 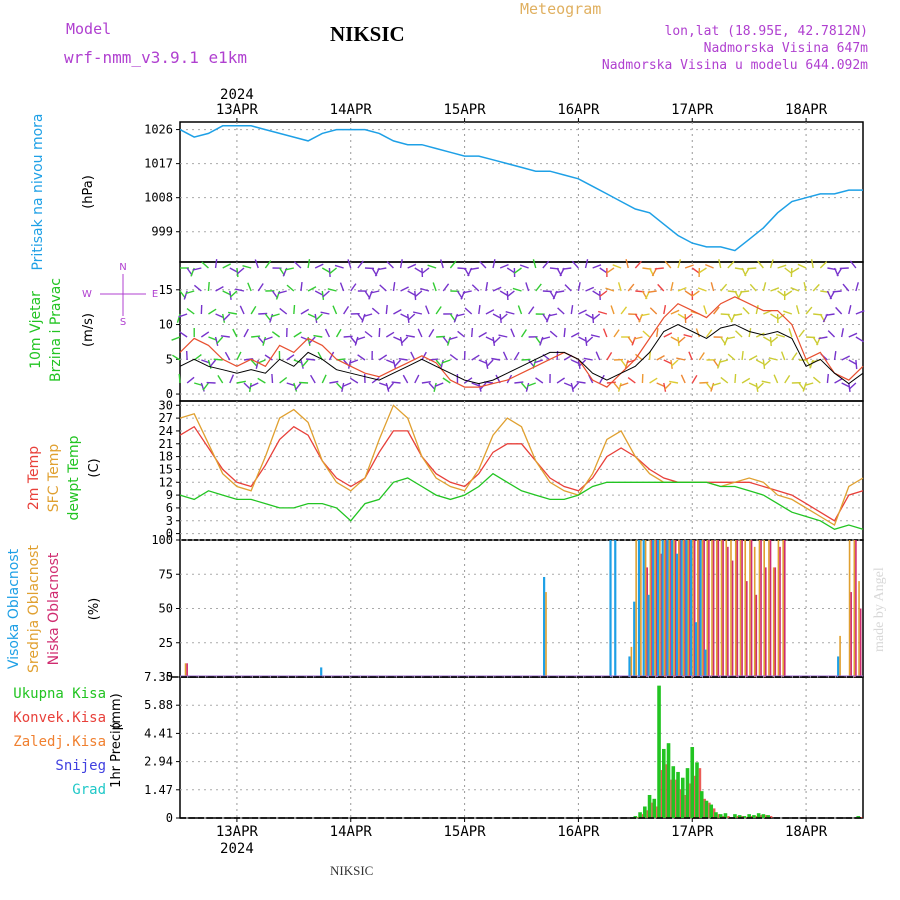 I want to click on ytick-label-temperature: 12, so click(x=166, y=482).